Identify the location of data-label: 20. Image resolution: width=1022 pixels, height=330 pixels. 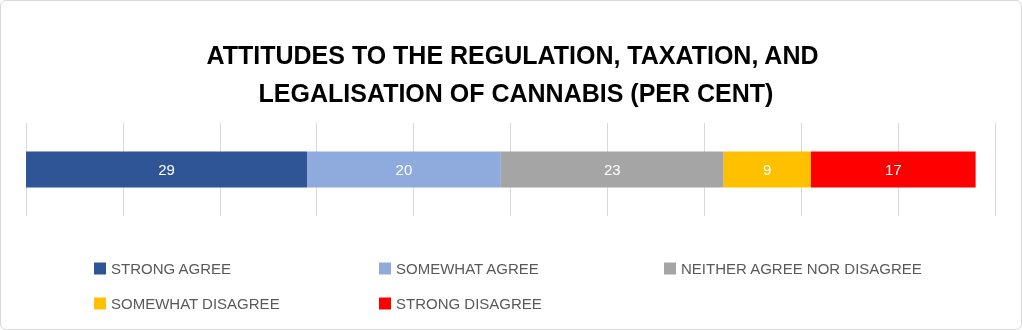
(404, 169).